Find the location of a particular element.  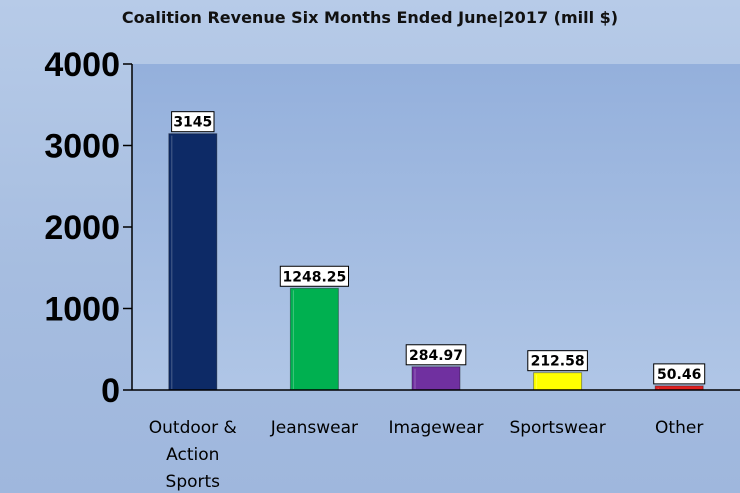

y-ticks-group: 0 1000 2000 3000 4000 is located at coordinates (88, 228).